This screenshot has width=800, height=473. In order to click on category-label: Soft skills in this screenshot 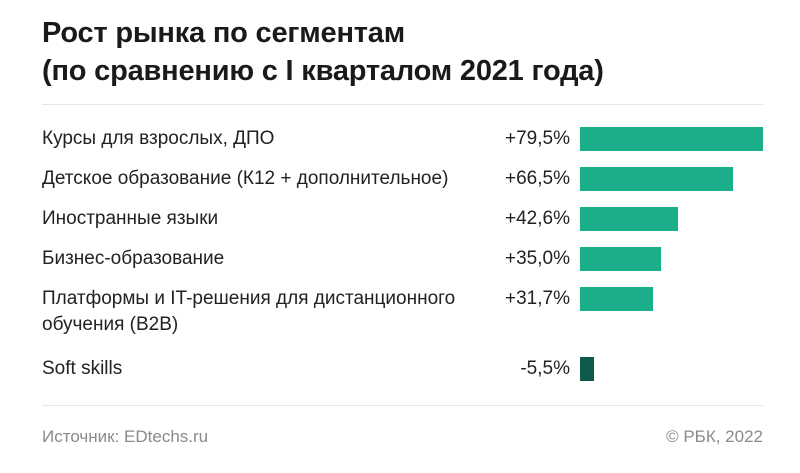, I will do `click(82, 368)`.